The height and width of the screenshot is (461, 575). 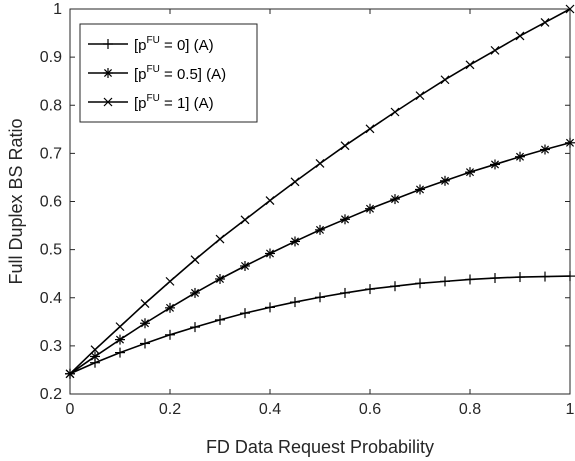 What do you see at coordinates (51, 298) in the screenshot?
I see `y-tick-label: 0.4` at bounding box center [51, 298].